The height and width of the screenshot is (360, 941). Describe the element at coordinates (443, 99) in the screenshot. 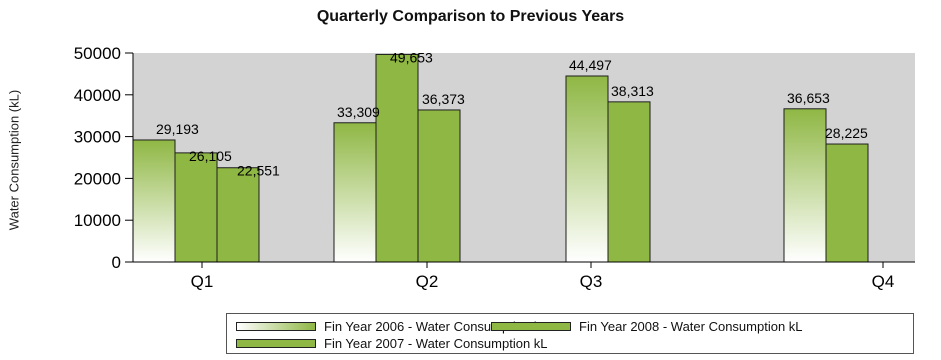

I see `data-label: 36,373` at that location.